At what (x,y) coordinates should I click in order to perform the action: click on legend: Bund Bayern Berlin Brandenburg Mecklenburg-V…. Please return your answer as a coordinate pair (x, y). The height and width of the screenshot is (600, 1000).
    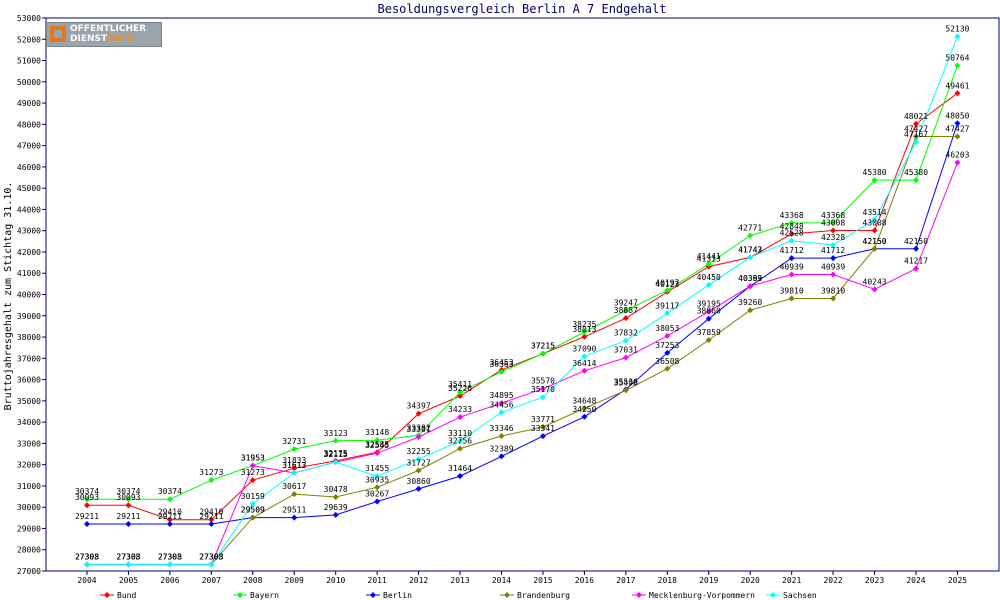
    Looking at the image, I should click on (458, 595).